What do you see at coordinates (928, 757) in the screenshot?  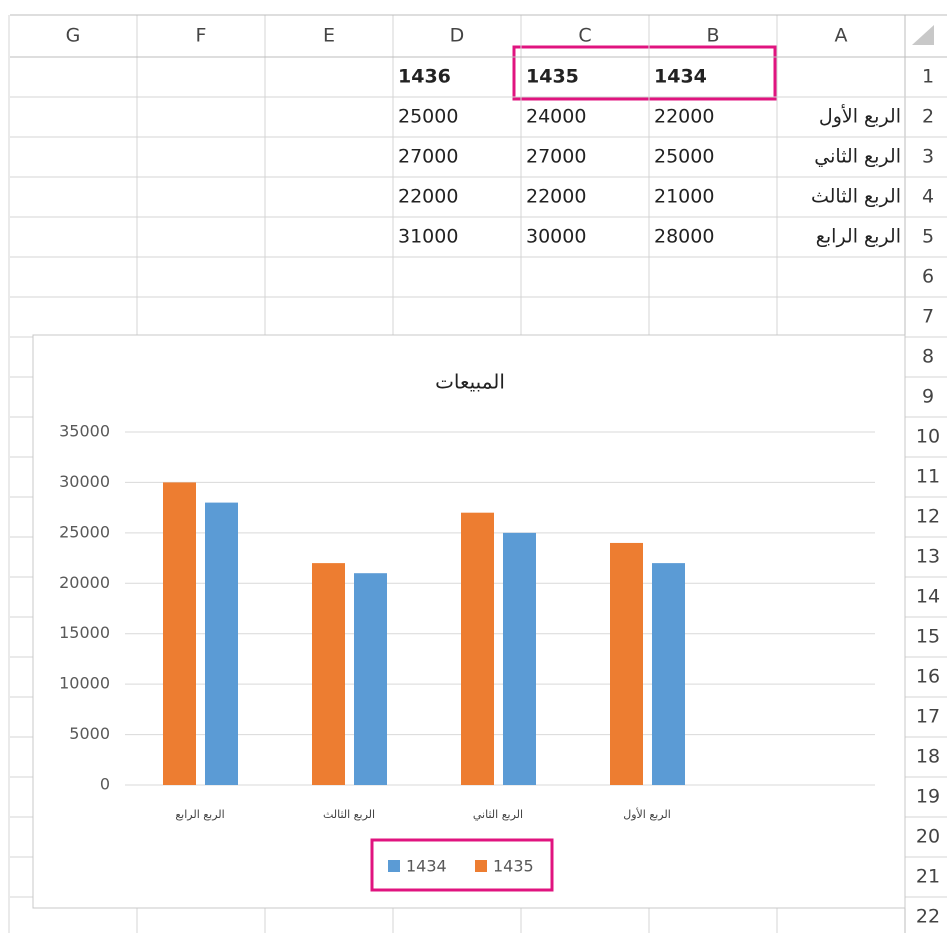 I see `row-header: 18` at bounding box center [928, 757].